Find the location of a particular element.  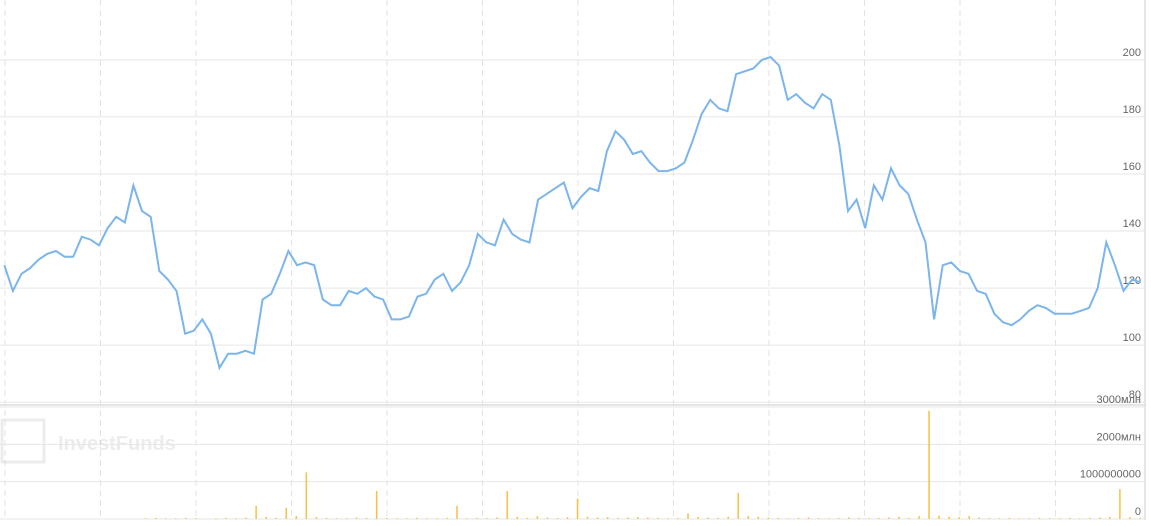

y-tick-label: 180 is located at coordinates (1132, 110).